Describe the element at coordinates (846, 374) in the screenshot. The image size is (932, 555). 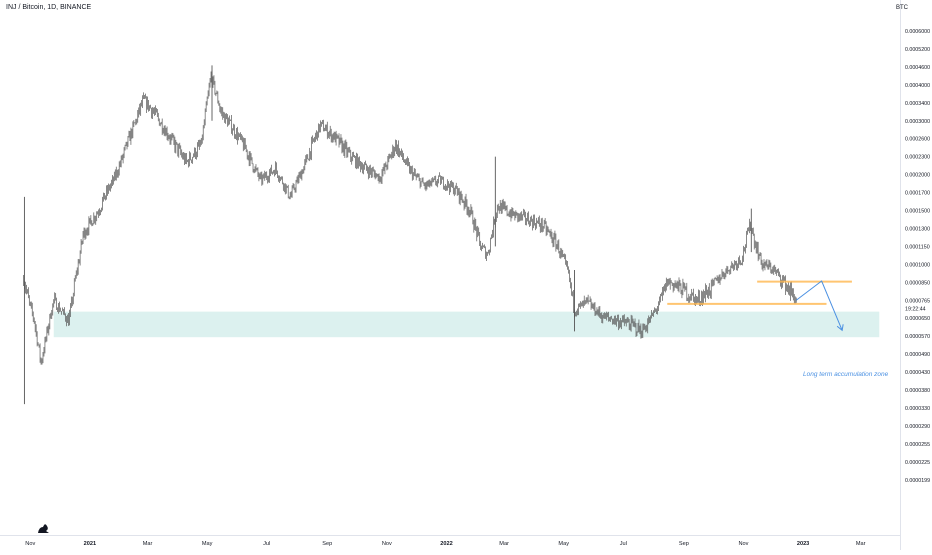
I see `accumulation-zone-label: Long term accumulation zone` at that location.